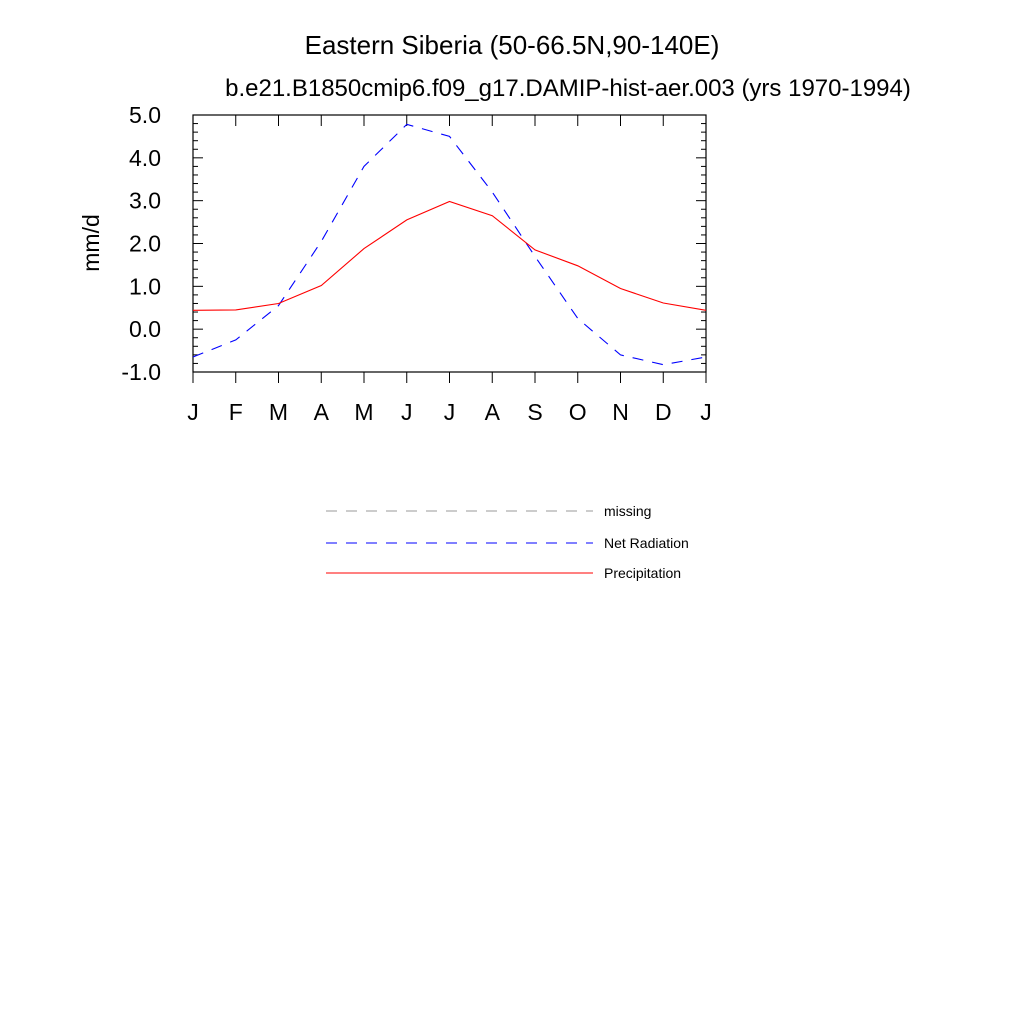 Image resolution: width=1024 pixels, height=1024 pixels. I want to click on y-tick-label: -1.0, so click(141, 372).